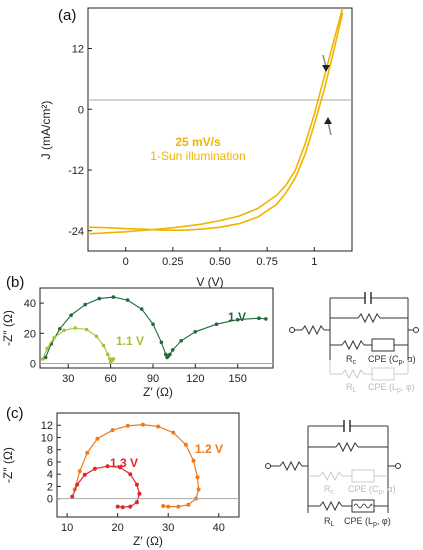  What do you see at coordinates (266, 262) in the screenshot?
I see `x-tick-label: 0.75` at bounding box center [266, 262].